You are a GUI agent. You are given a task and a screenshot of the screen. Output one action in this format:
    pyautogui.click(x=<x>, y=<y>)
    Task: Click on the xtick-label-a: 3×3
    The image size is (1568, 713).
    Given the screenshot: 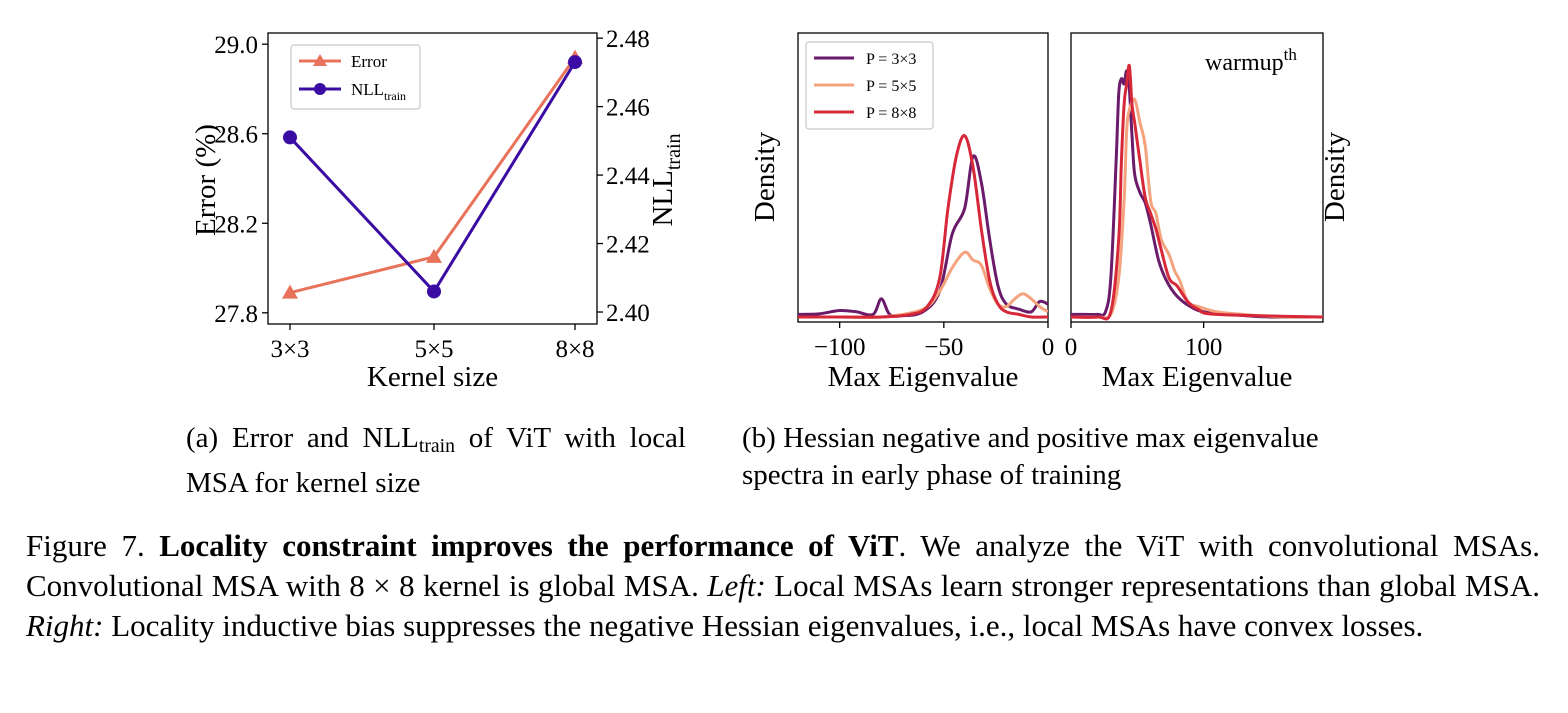 What is the action you would take?
    pyautogui.click(x=289, y=349)
    